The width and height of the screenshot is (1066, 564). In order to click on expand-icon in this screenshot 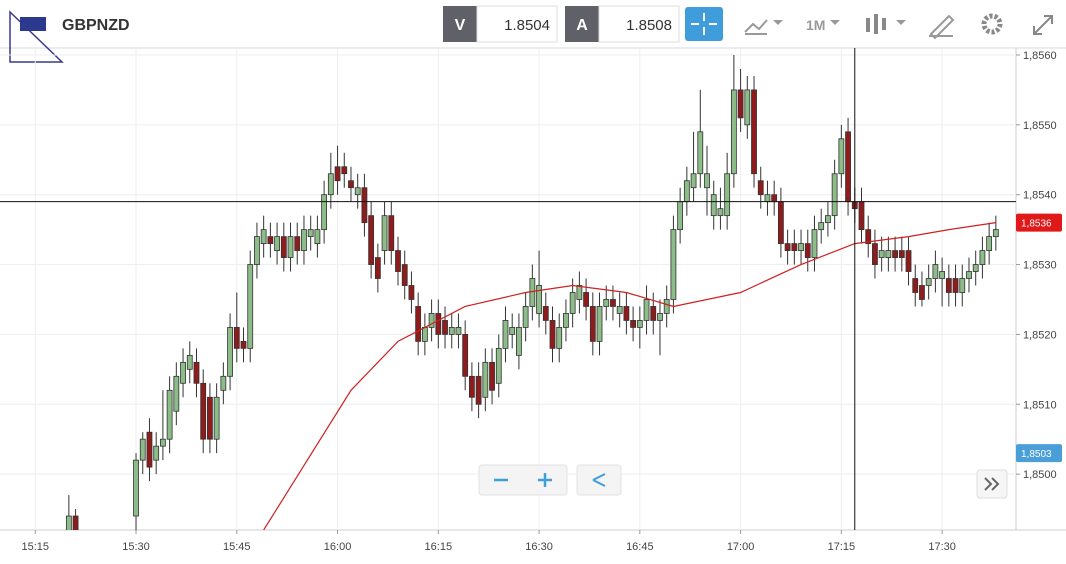, I will do `click(1043, 25)`.